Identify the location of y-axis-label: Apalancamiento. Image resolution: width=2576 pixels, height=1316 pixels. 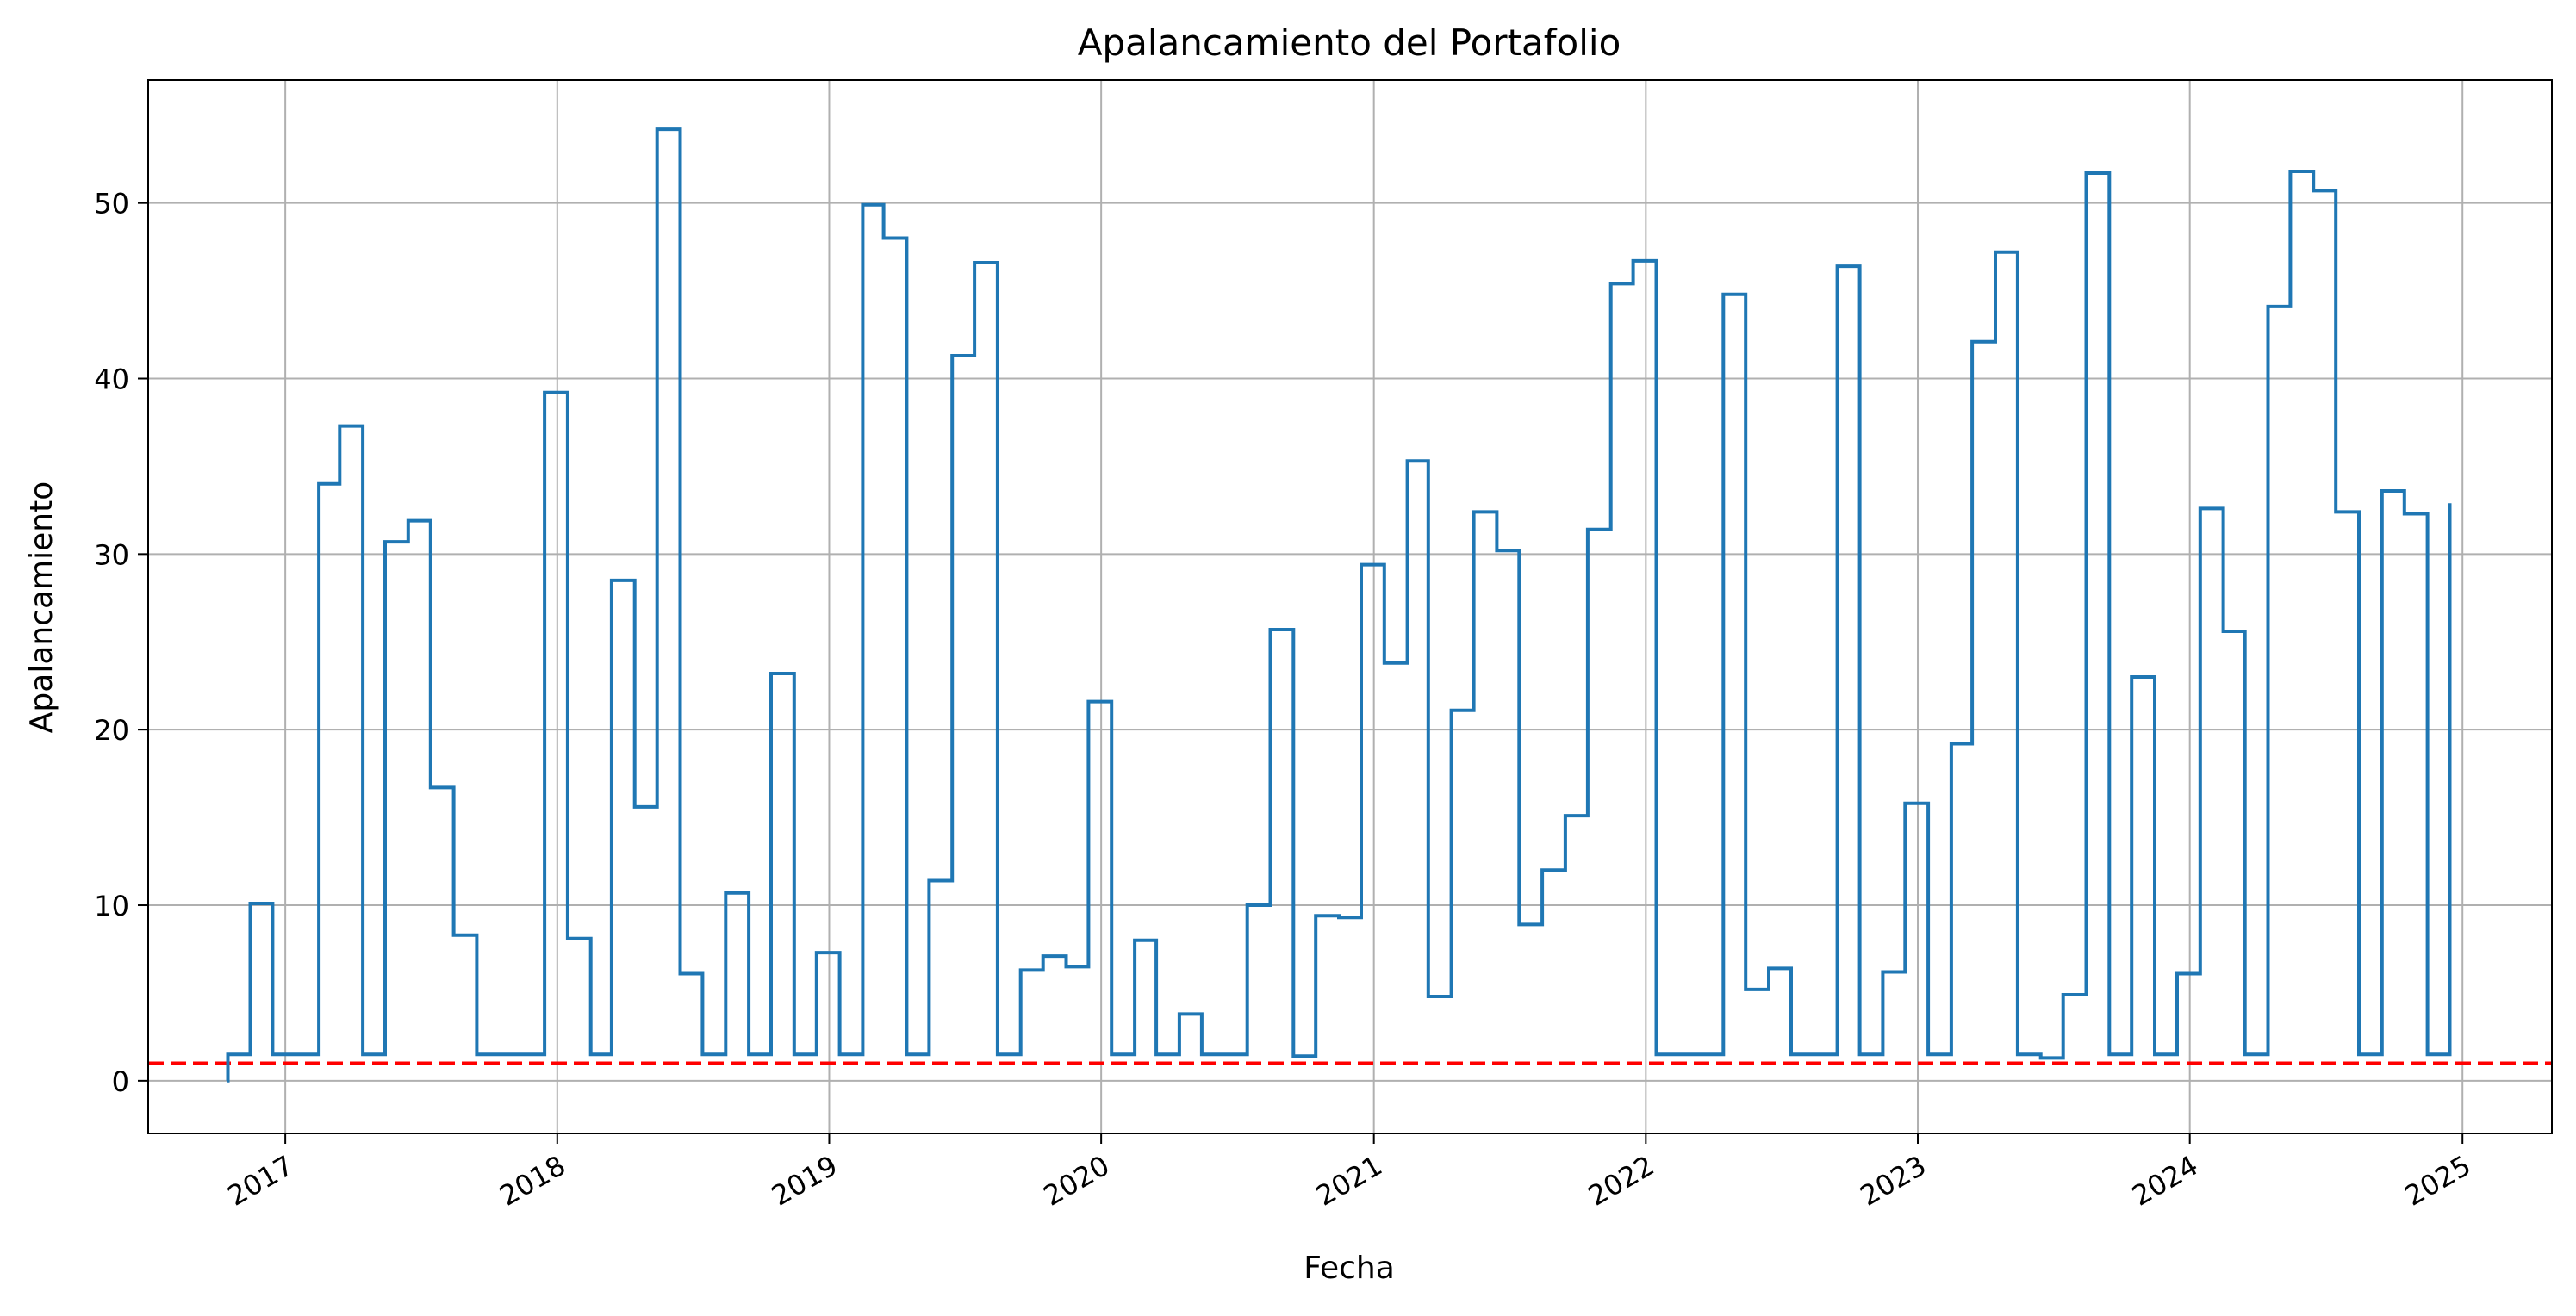
(42, 607).